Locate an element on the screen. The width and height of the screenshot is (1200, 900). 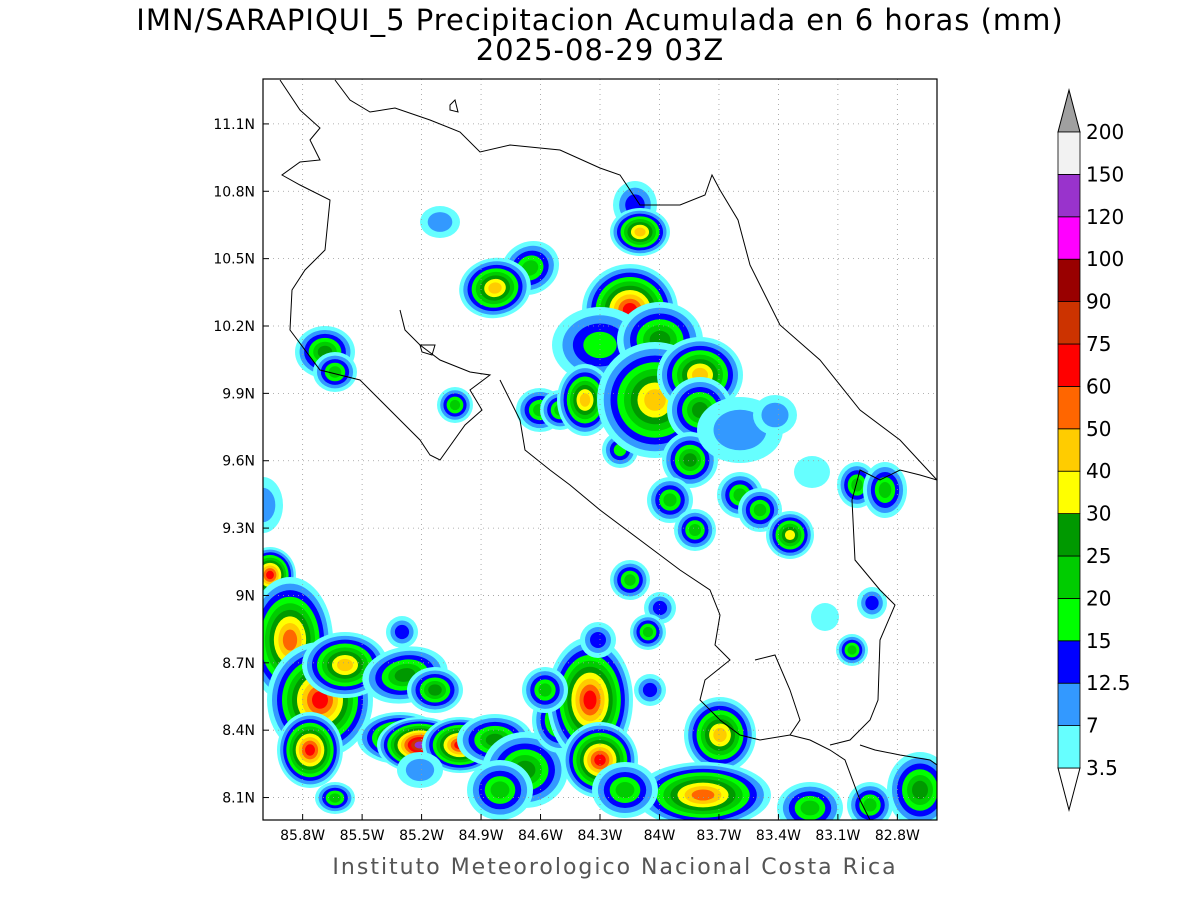
y-tick-label: 9.3N is located at coordinates (238, 529).